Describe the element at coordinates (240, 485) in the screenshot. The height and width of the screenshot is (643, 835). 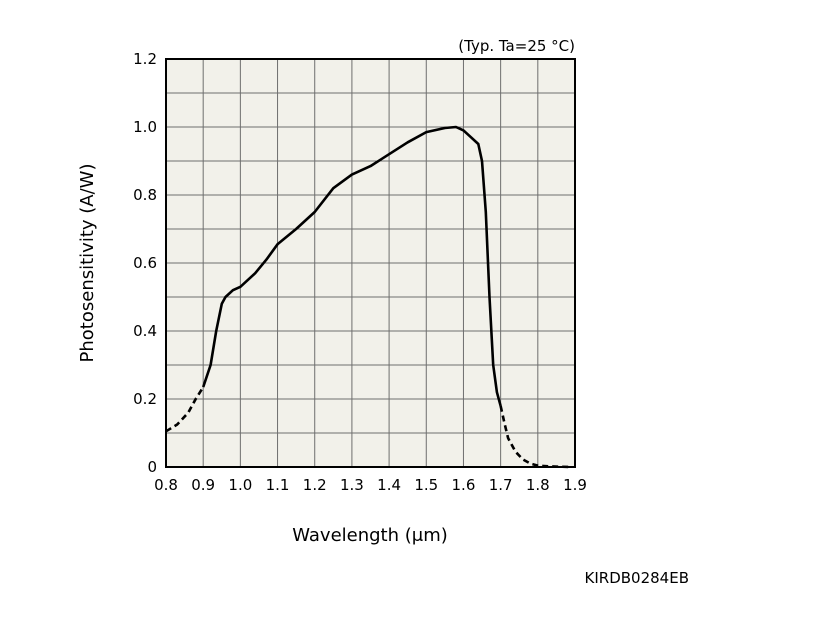
I see `x-tick-label: 1.0` at that location.